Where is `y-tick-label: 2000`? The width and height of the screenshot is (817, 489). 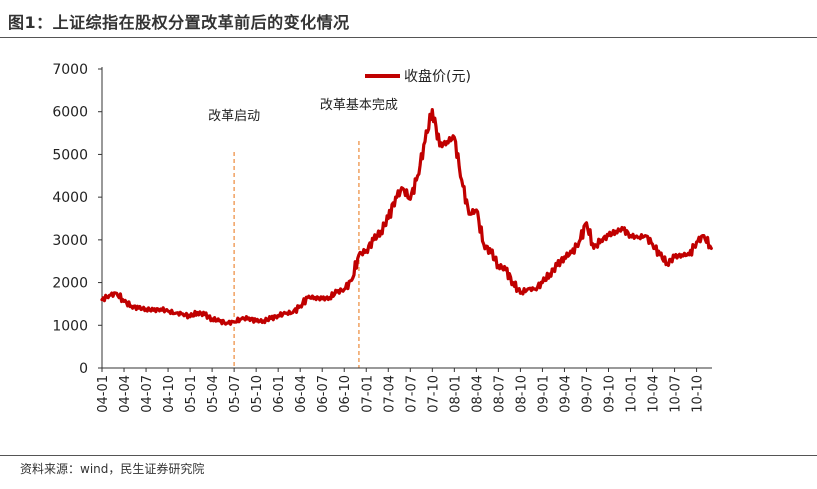 y-tick-label: 2000 is located at coordinates (70, 284).